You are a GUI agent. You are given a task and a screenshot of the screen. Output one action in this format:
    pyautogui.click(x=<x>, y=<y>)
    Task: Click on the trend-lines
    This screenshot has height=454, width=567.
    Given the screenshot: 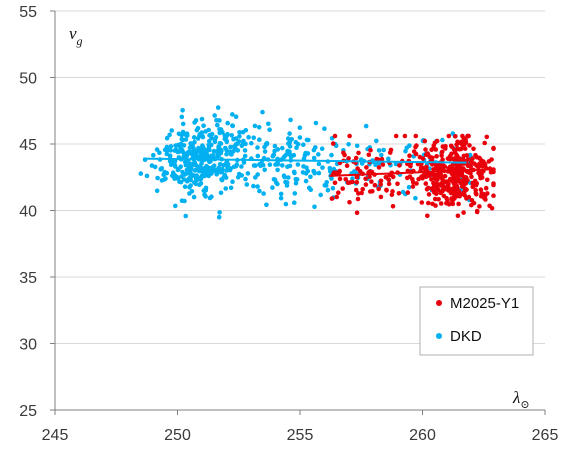 What is the action you would take?
    pyautogui.click(x=318, y=167)
    